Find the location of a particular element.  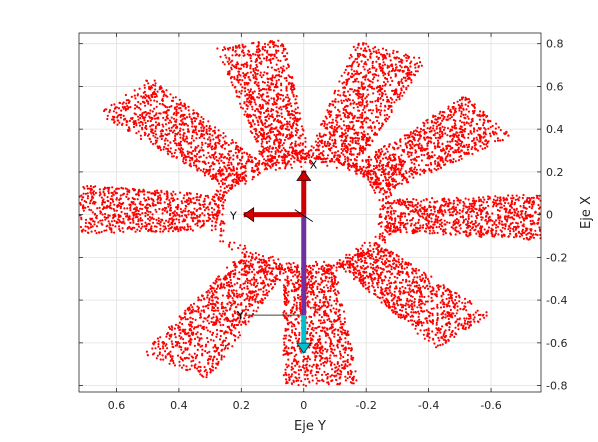

x-tick-label: 0.4 is located at coordinates (179, 405).